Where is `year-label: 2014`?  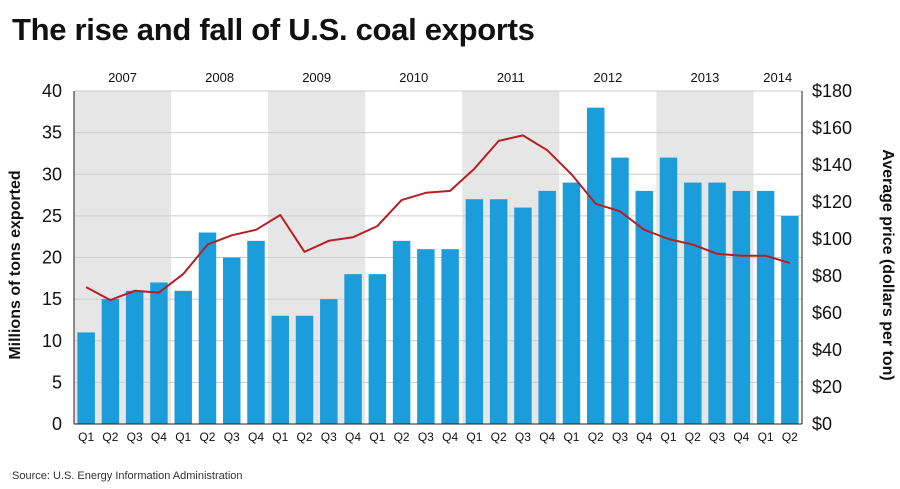
year-label: 2014 is located at coordinates (777, 77).